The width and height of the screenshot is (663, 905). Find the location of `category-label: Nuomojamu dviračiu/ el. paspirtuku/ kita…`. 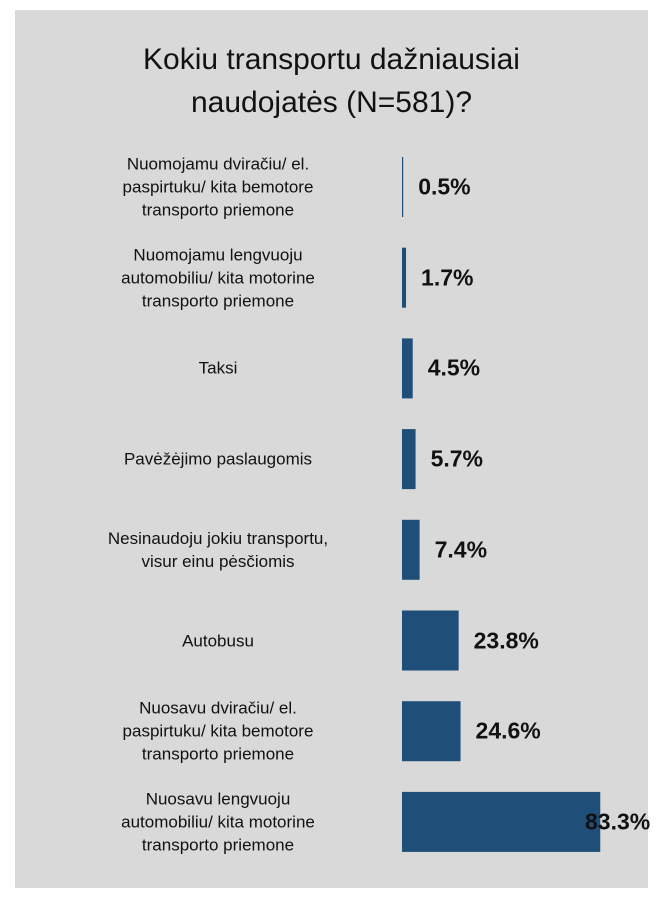

category-label: Nuomojamu dviračiu/ el. paspirtuku/ kita… is located at coordinates (218, 187).